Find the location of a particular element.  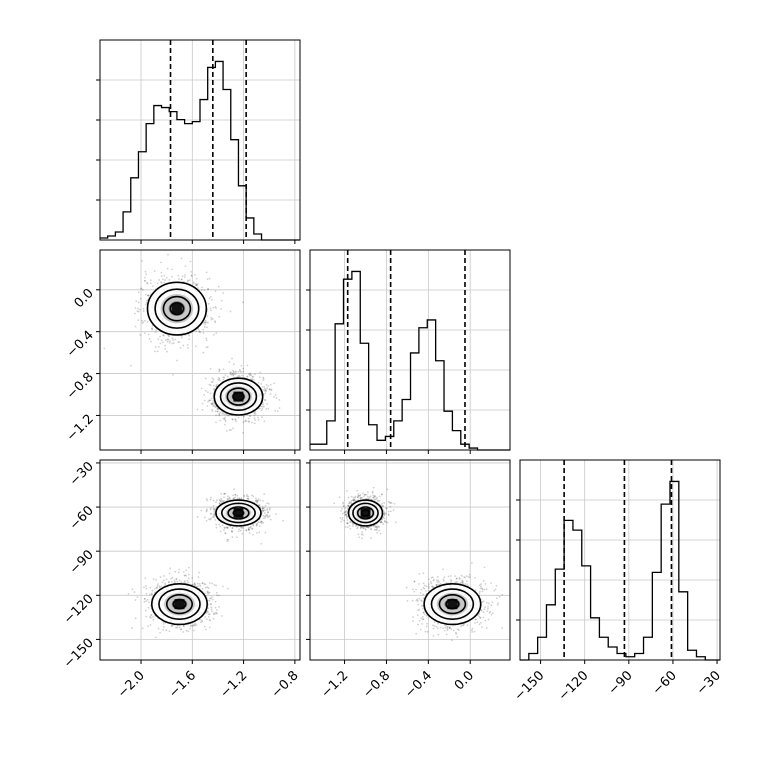

x-tick-label: −30 is located at coordinates (709, 683).